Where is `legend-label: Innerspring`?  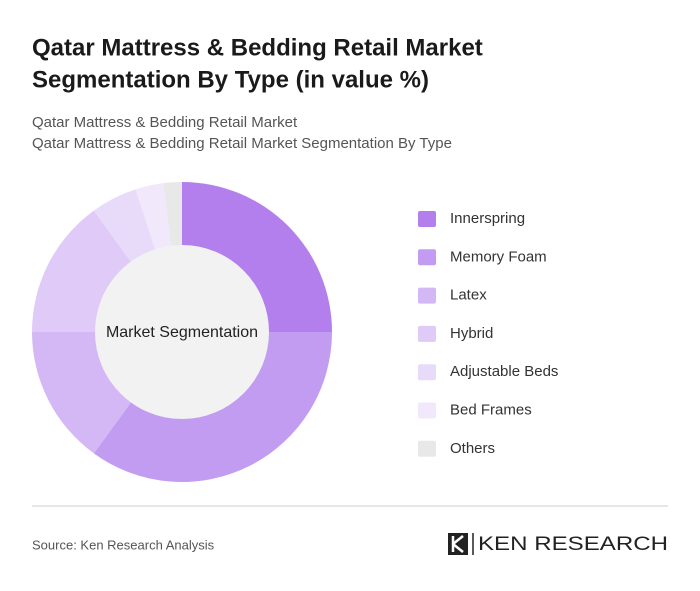
legend-label: Innerspring is located at coordinates (487, 218).